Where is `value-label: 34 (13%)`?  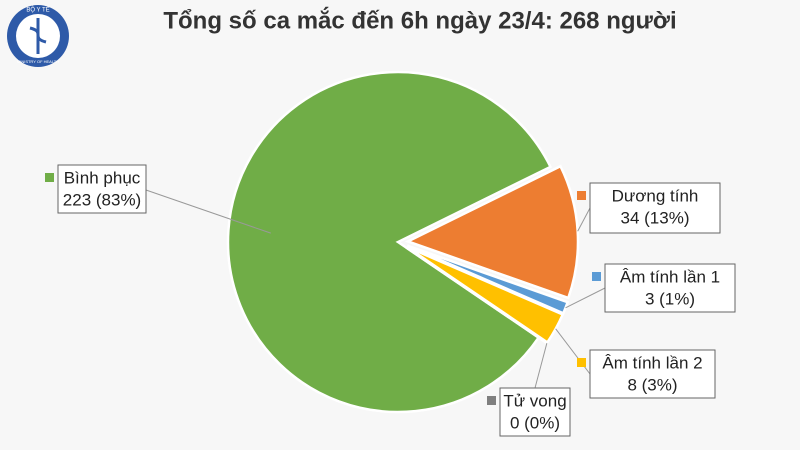 value-label: 34 (13%) is located at coordinates (655, 217).